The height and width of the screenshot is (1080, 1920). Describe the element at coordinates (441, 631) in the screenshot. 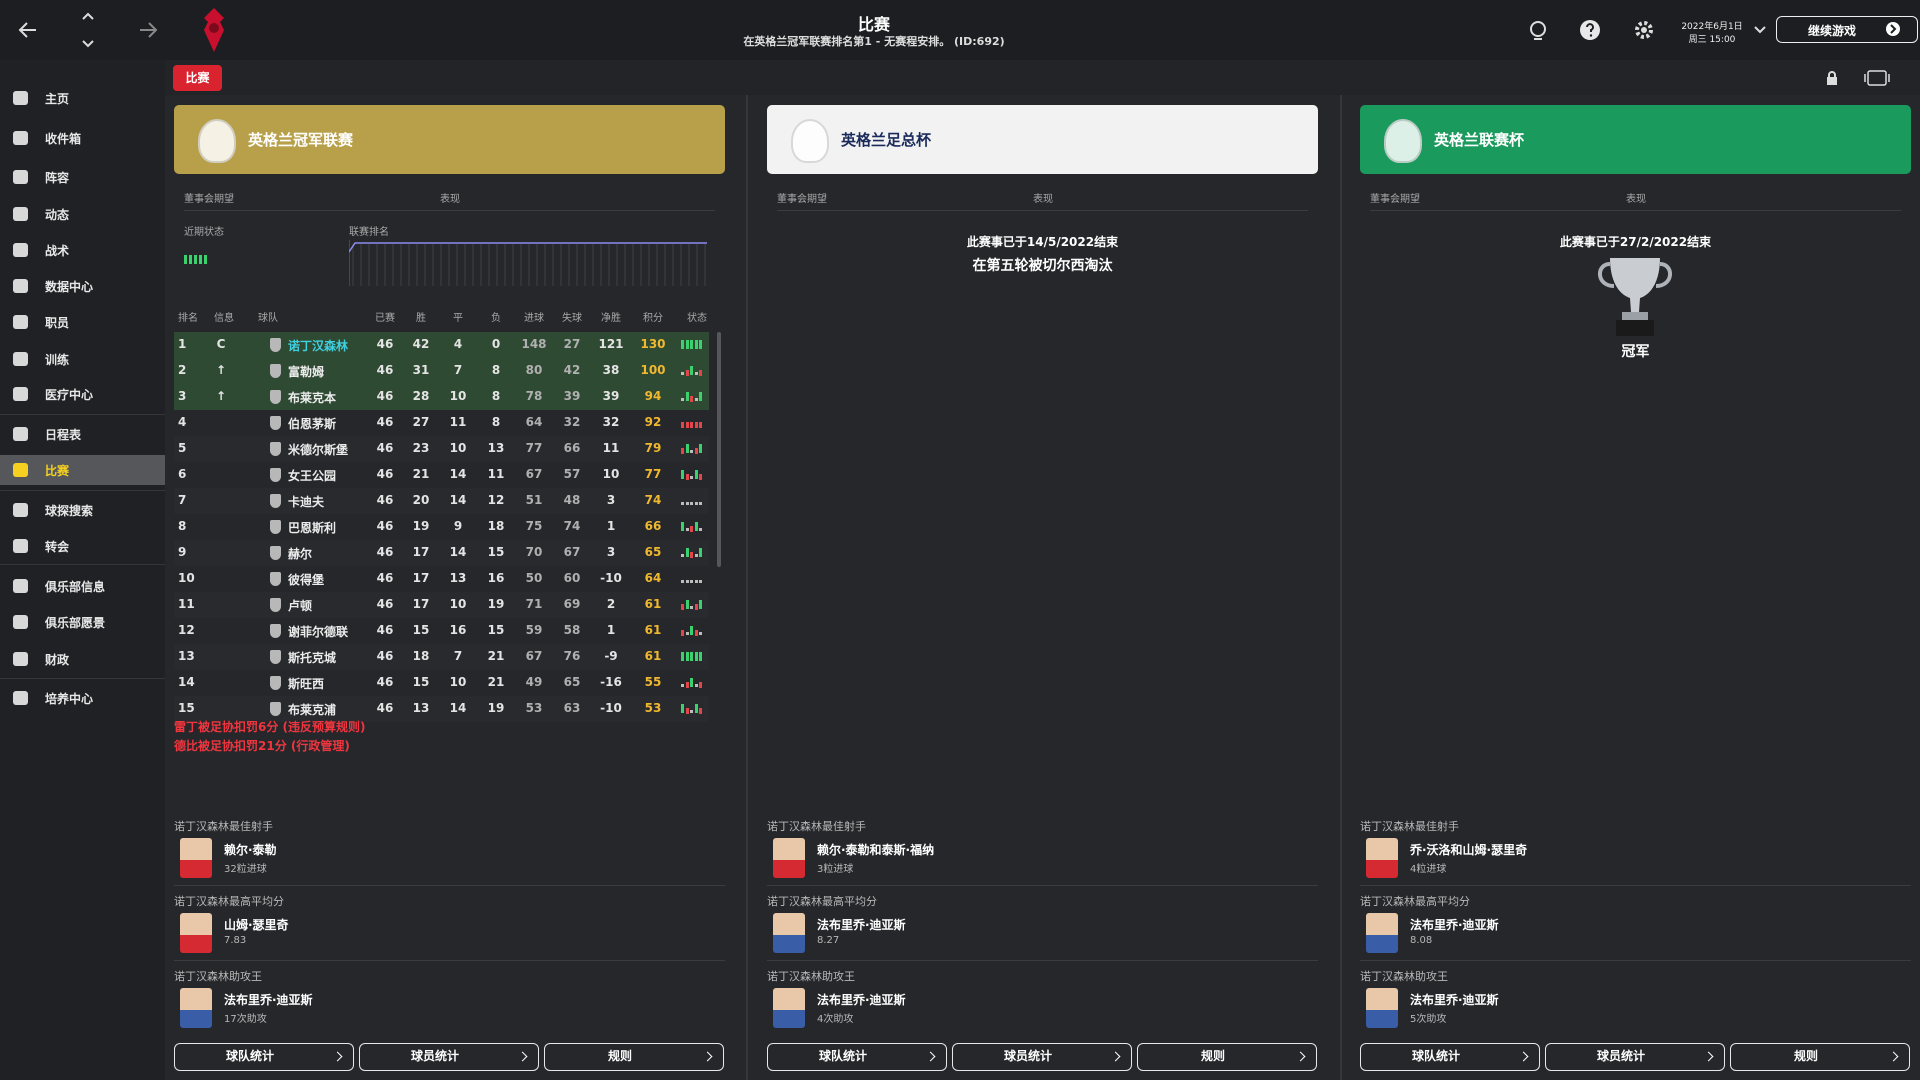

I see `table-row: 12 谢菲尔德联 46 15 16 15 59 58 1 61` at that location.